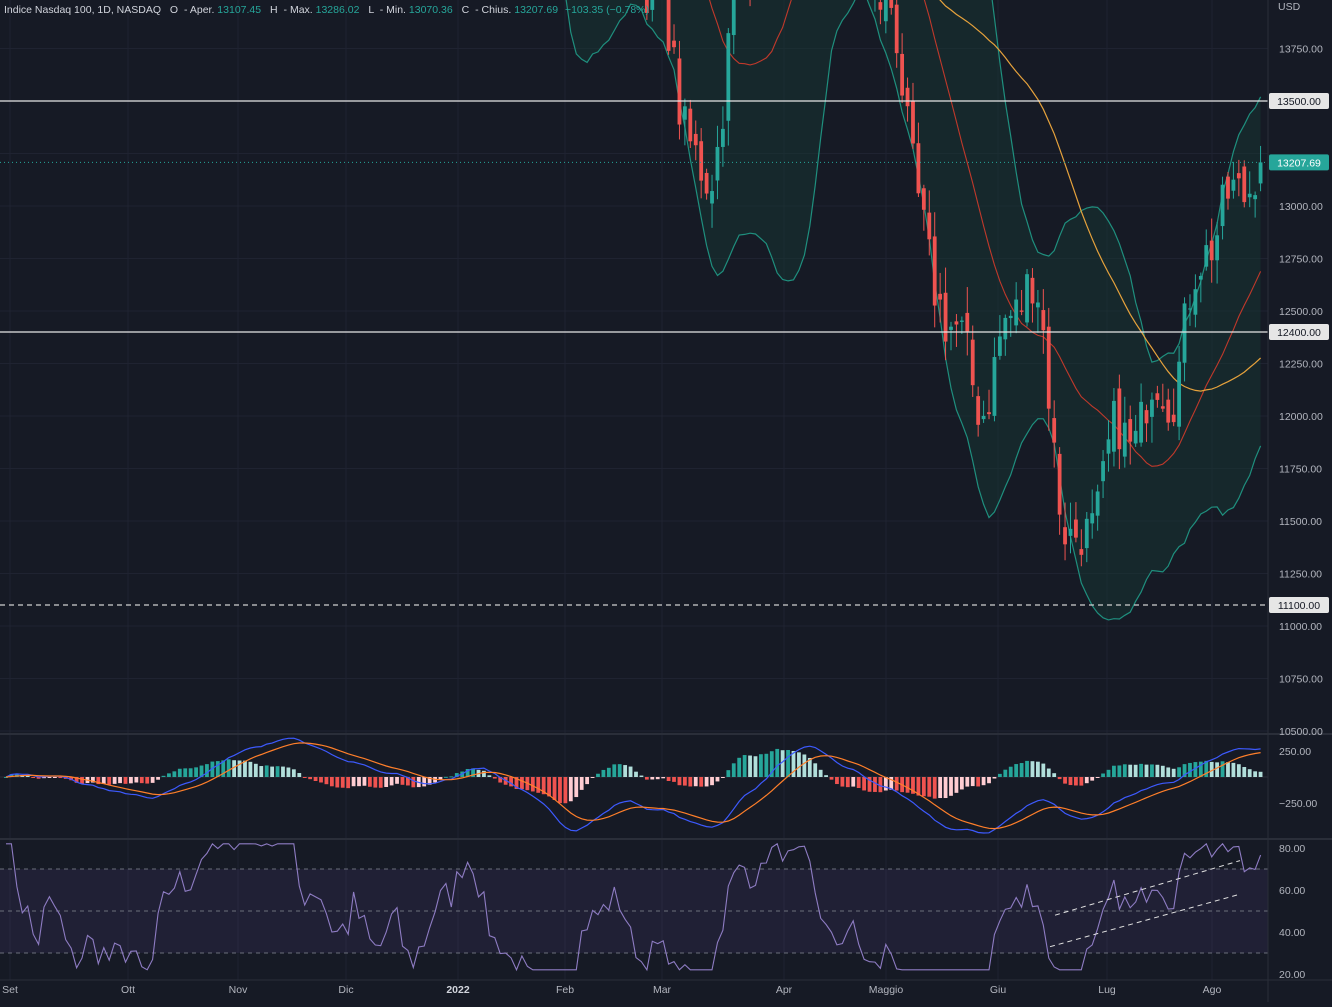 The height and width of the screenshot is (1007, 1332). I want to click on level-label: 11100.00, so click(1299, 606).